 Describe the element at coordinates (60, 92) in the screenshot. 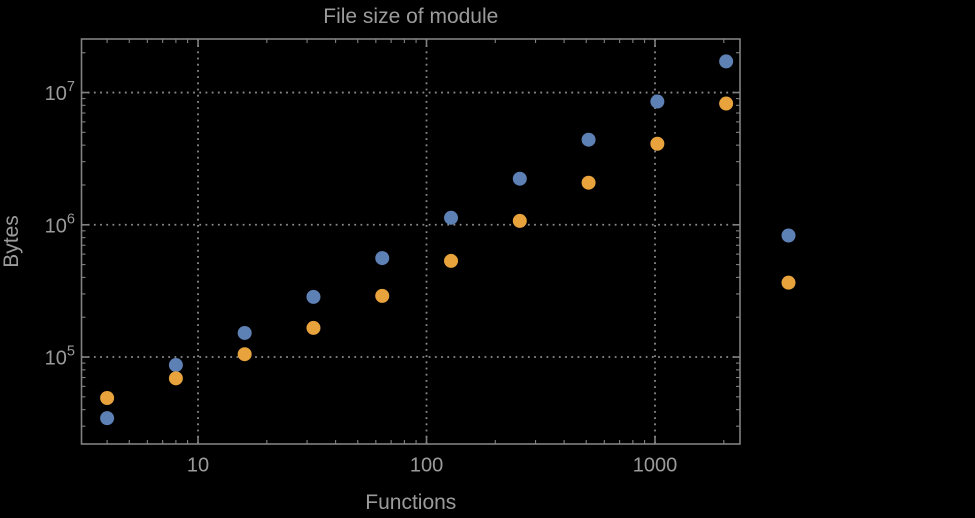

I see `y-tick-label: 10⁷` at that location.